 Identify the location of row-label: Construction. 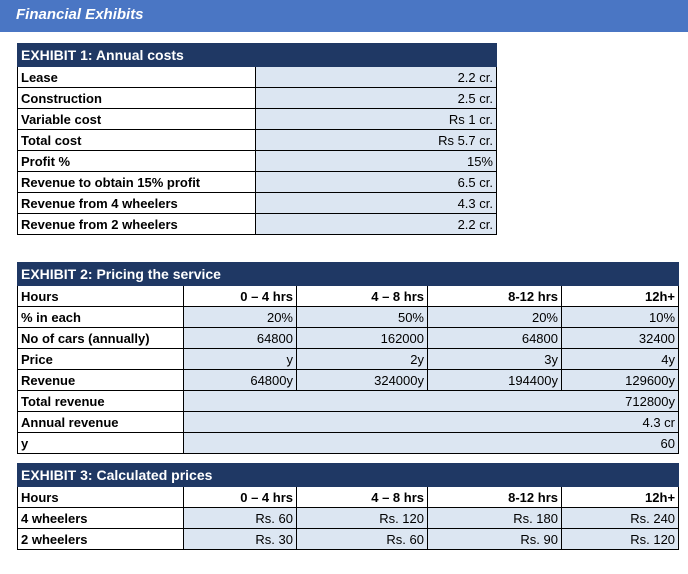
(136, 98).